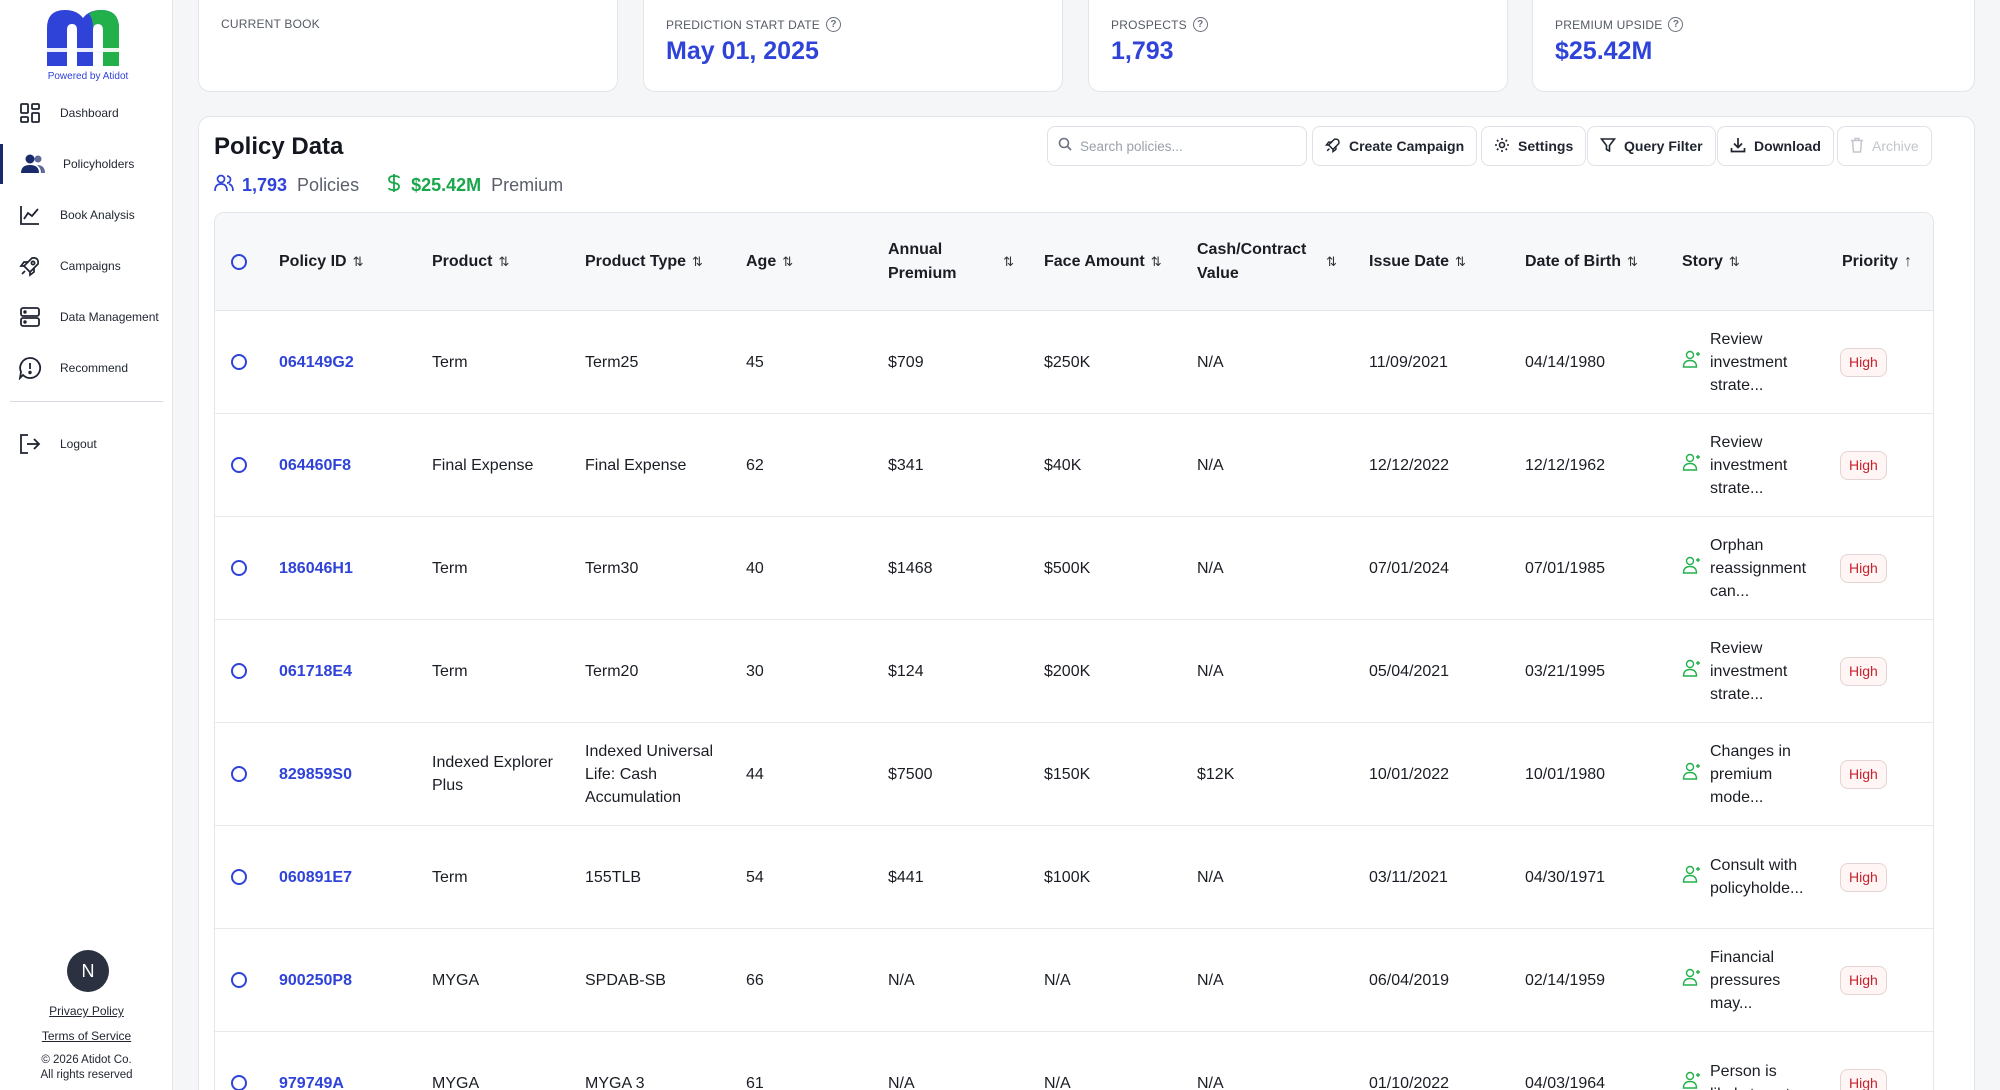 The width and height of the screenshot is (2000, 1090). What do you see at coordinates (1395, 146) in the screenshot?
I see `create-campaign-button: Create Campaign` at bounding box center [1395, 146].